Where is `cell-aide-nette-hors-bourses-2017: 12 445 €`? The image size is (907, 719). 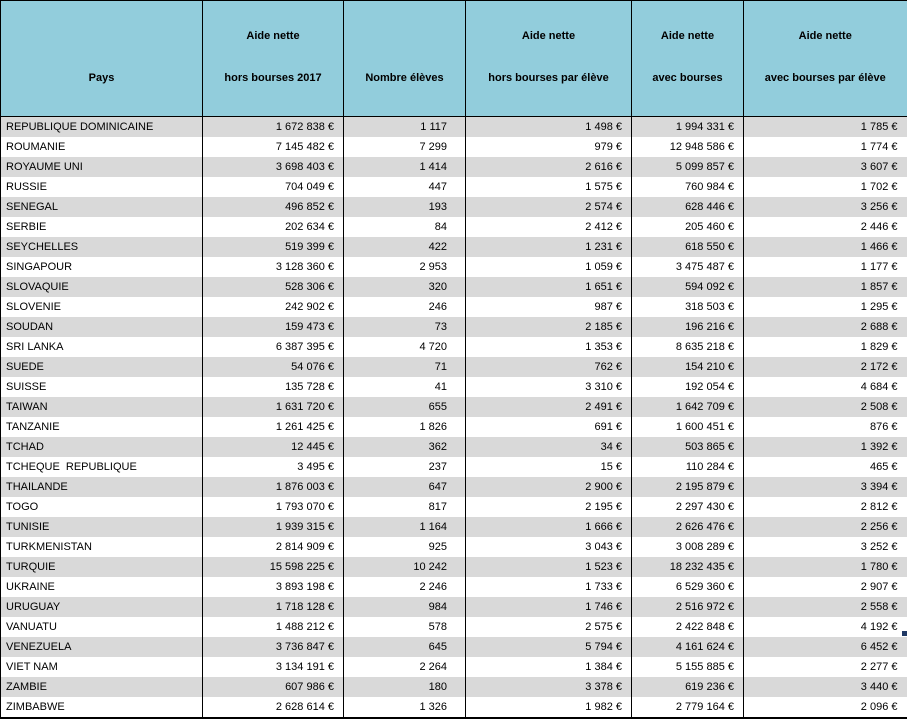 cell-aide-nette-hors-bourses-2017: 12 445 € is located at coordinates (273, 447).